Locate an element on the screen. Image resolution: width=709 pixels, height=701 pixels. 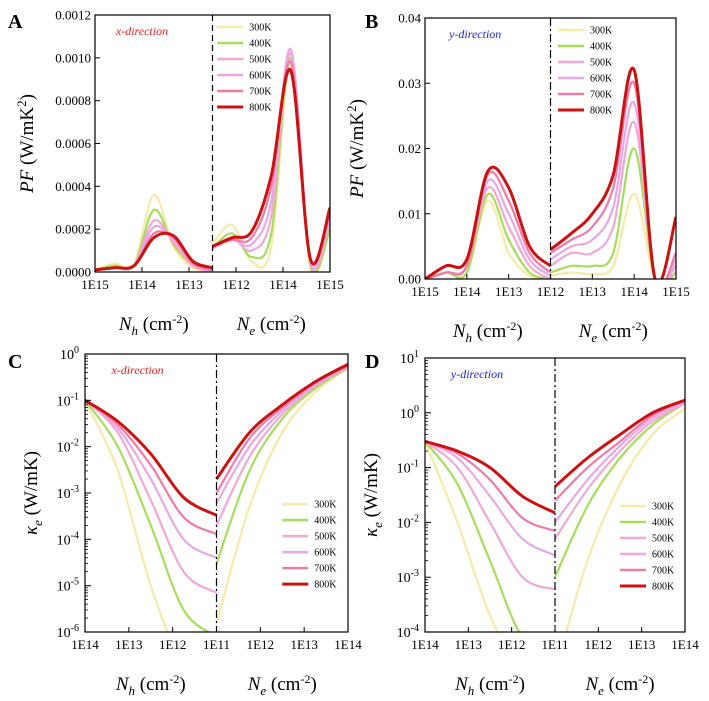
panel-letter: B is located at coordinates (371, 22).